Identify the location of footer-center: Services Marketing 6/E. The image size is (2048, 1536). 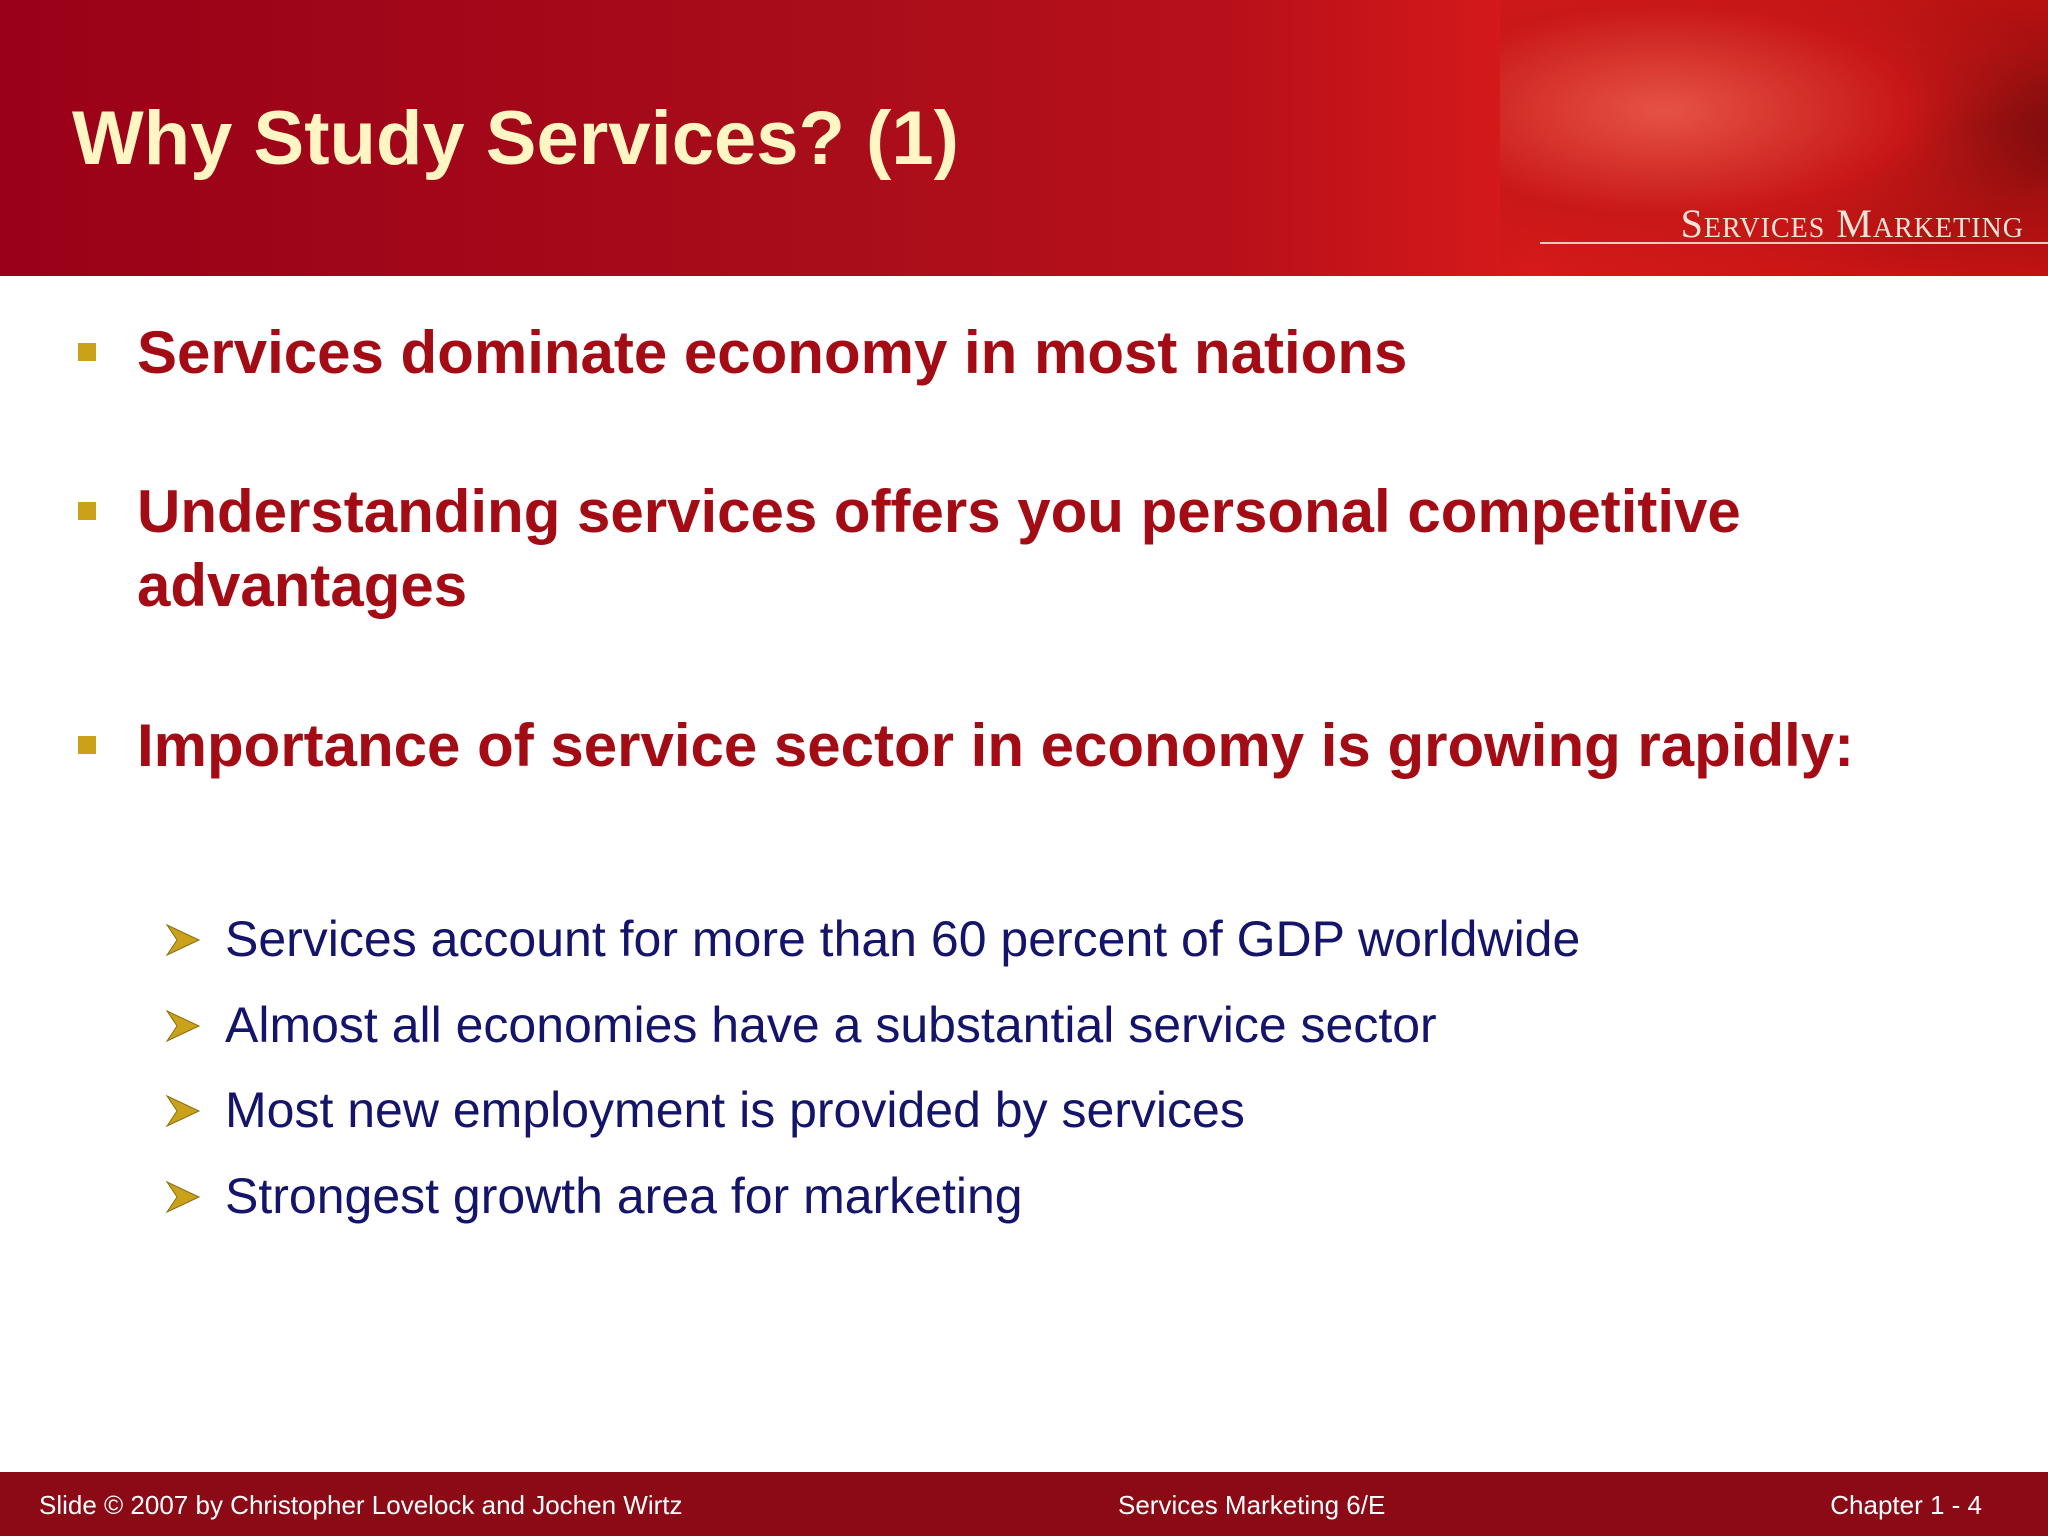
(1252, 1505).